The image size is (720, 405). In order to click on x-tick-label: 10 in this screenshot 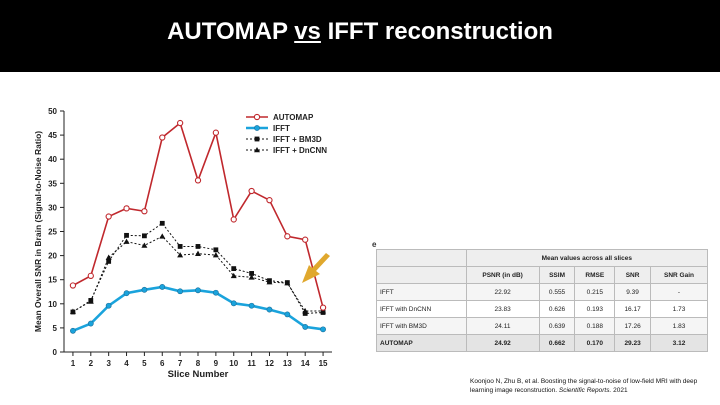, I will do `click(233, 363)`.